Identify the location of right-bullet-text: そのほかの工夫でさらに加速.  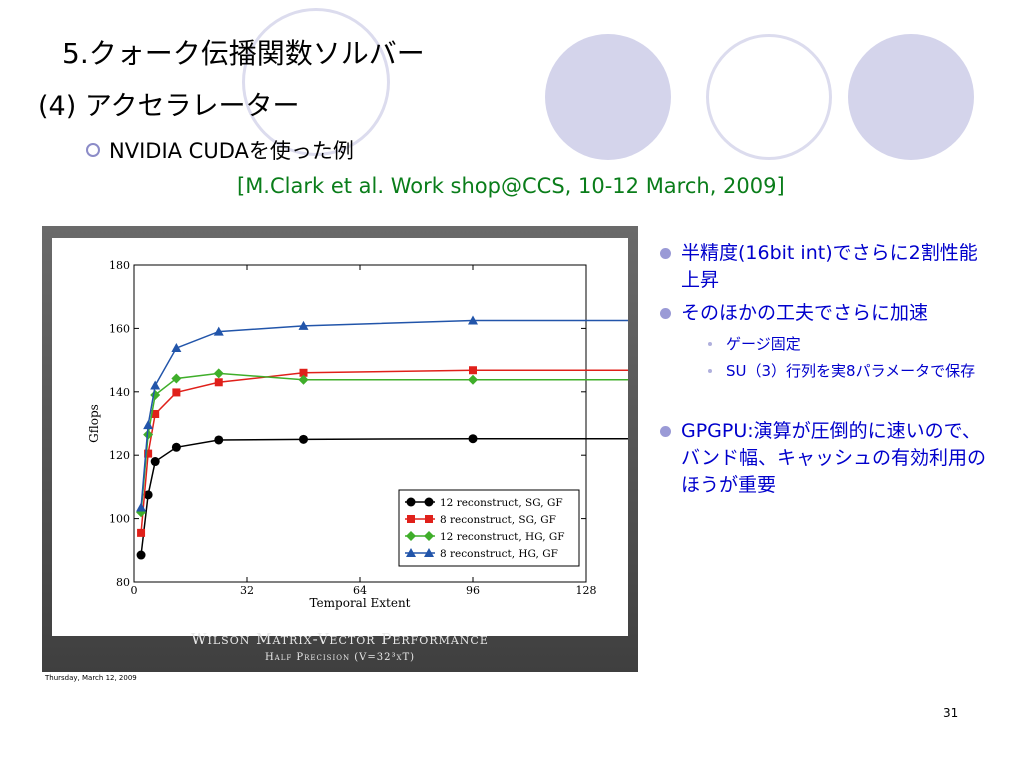
(805, 313).